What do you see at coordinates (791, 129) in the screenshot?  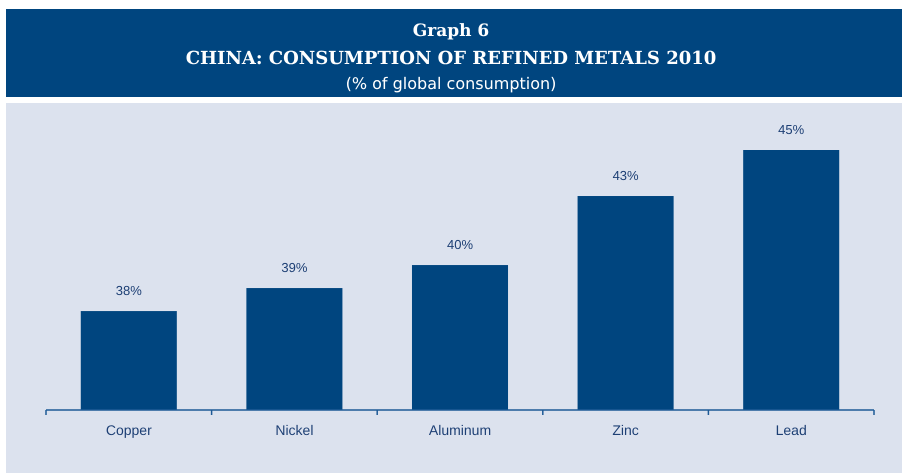 I see `data-label: 45%` at bounding box center [791, 129].